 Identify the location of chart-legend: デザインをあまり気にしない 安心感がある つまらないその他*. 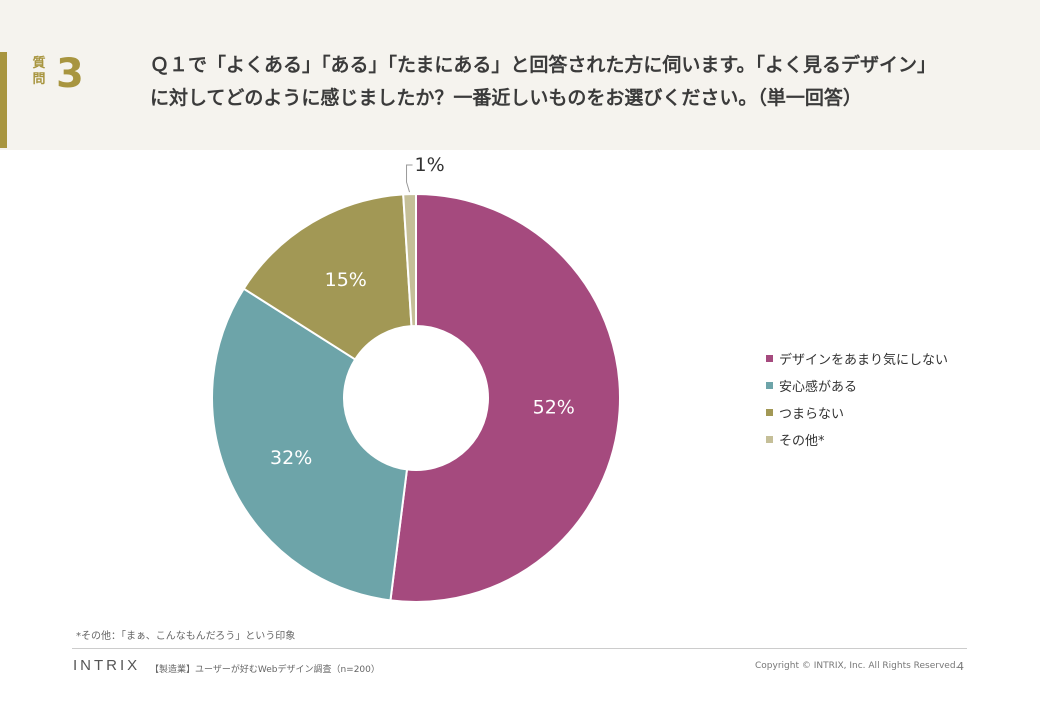
(857, 399).